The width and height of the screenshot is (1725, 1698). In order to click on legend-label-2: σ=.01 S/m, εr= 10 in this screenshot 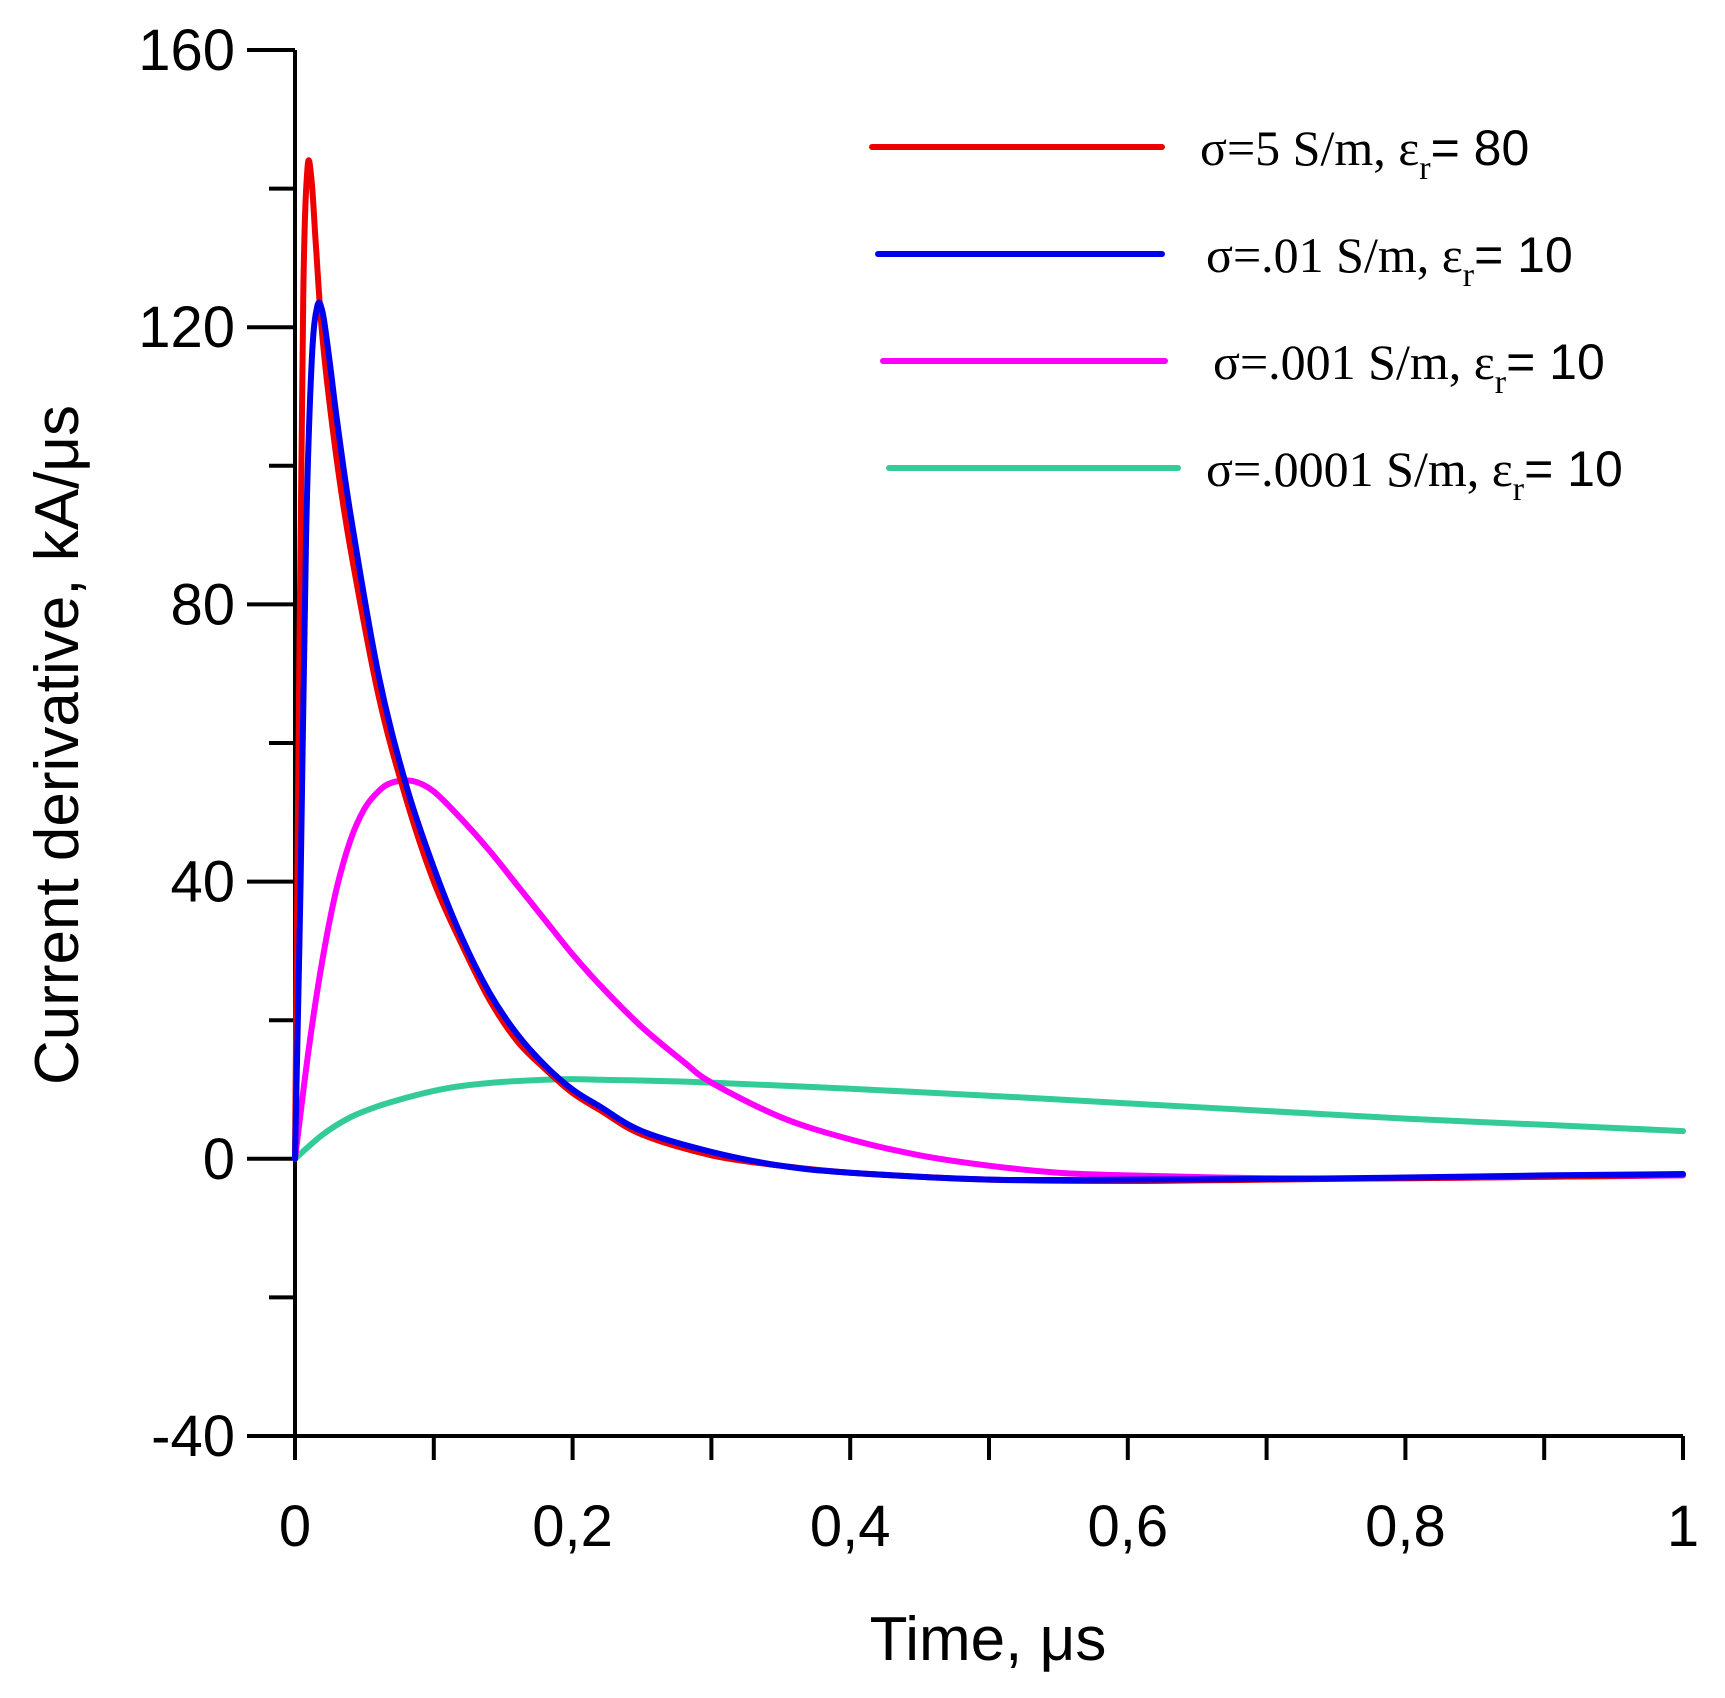, I will do `click(1389, 260)`.